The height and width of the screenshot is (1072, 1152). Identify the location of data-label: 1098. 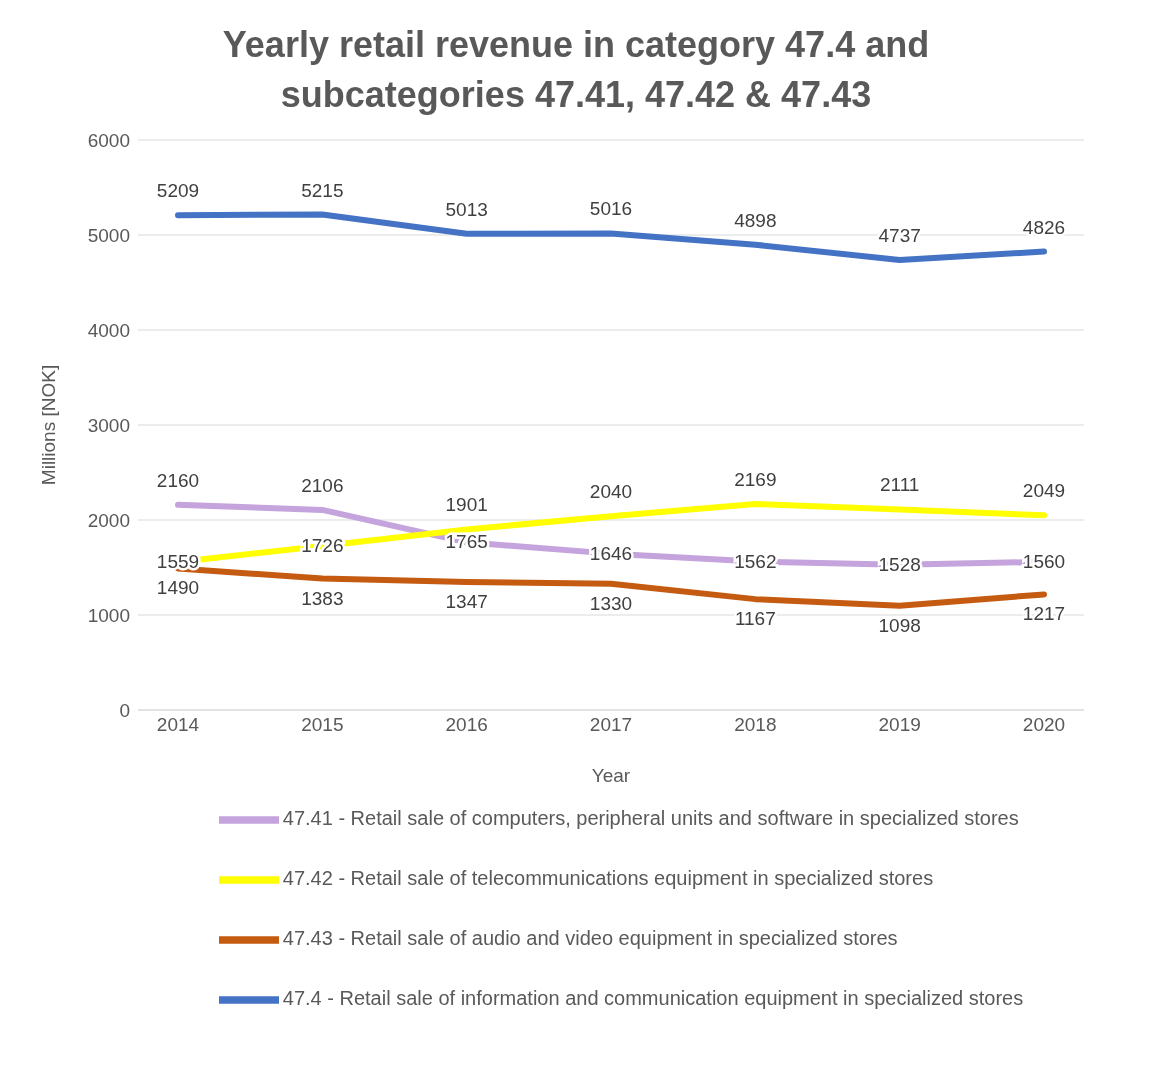
(899, 625).